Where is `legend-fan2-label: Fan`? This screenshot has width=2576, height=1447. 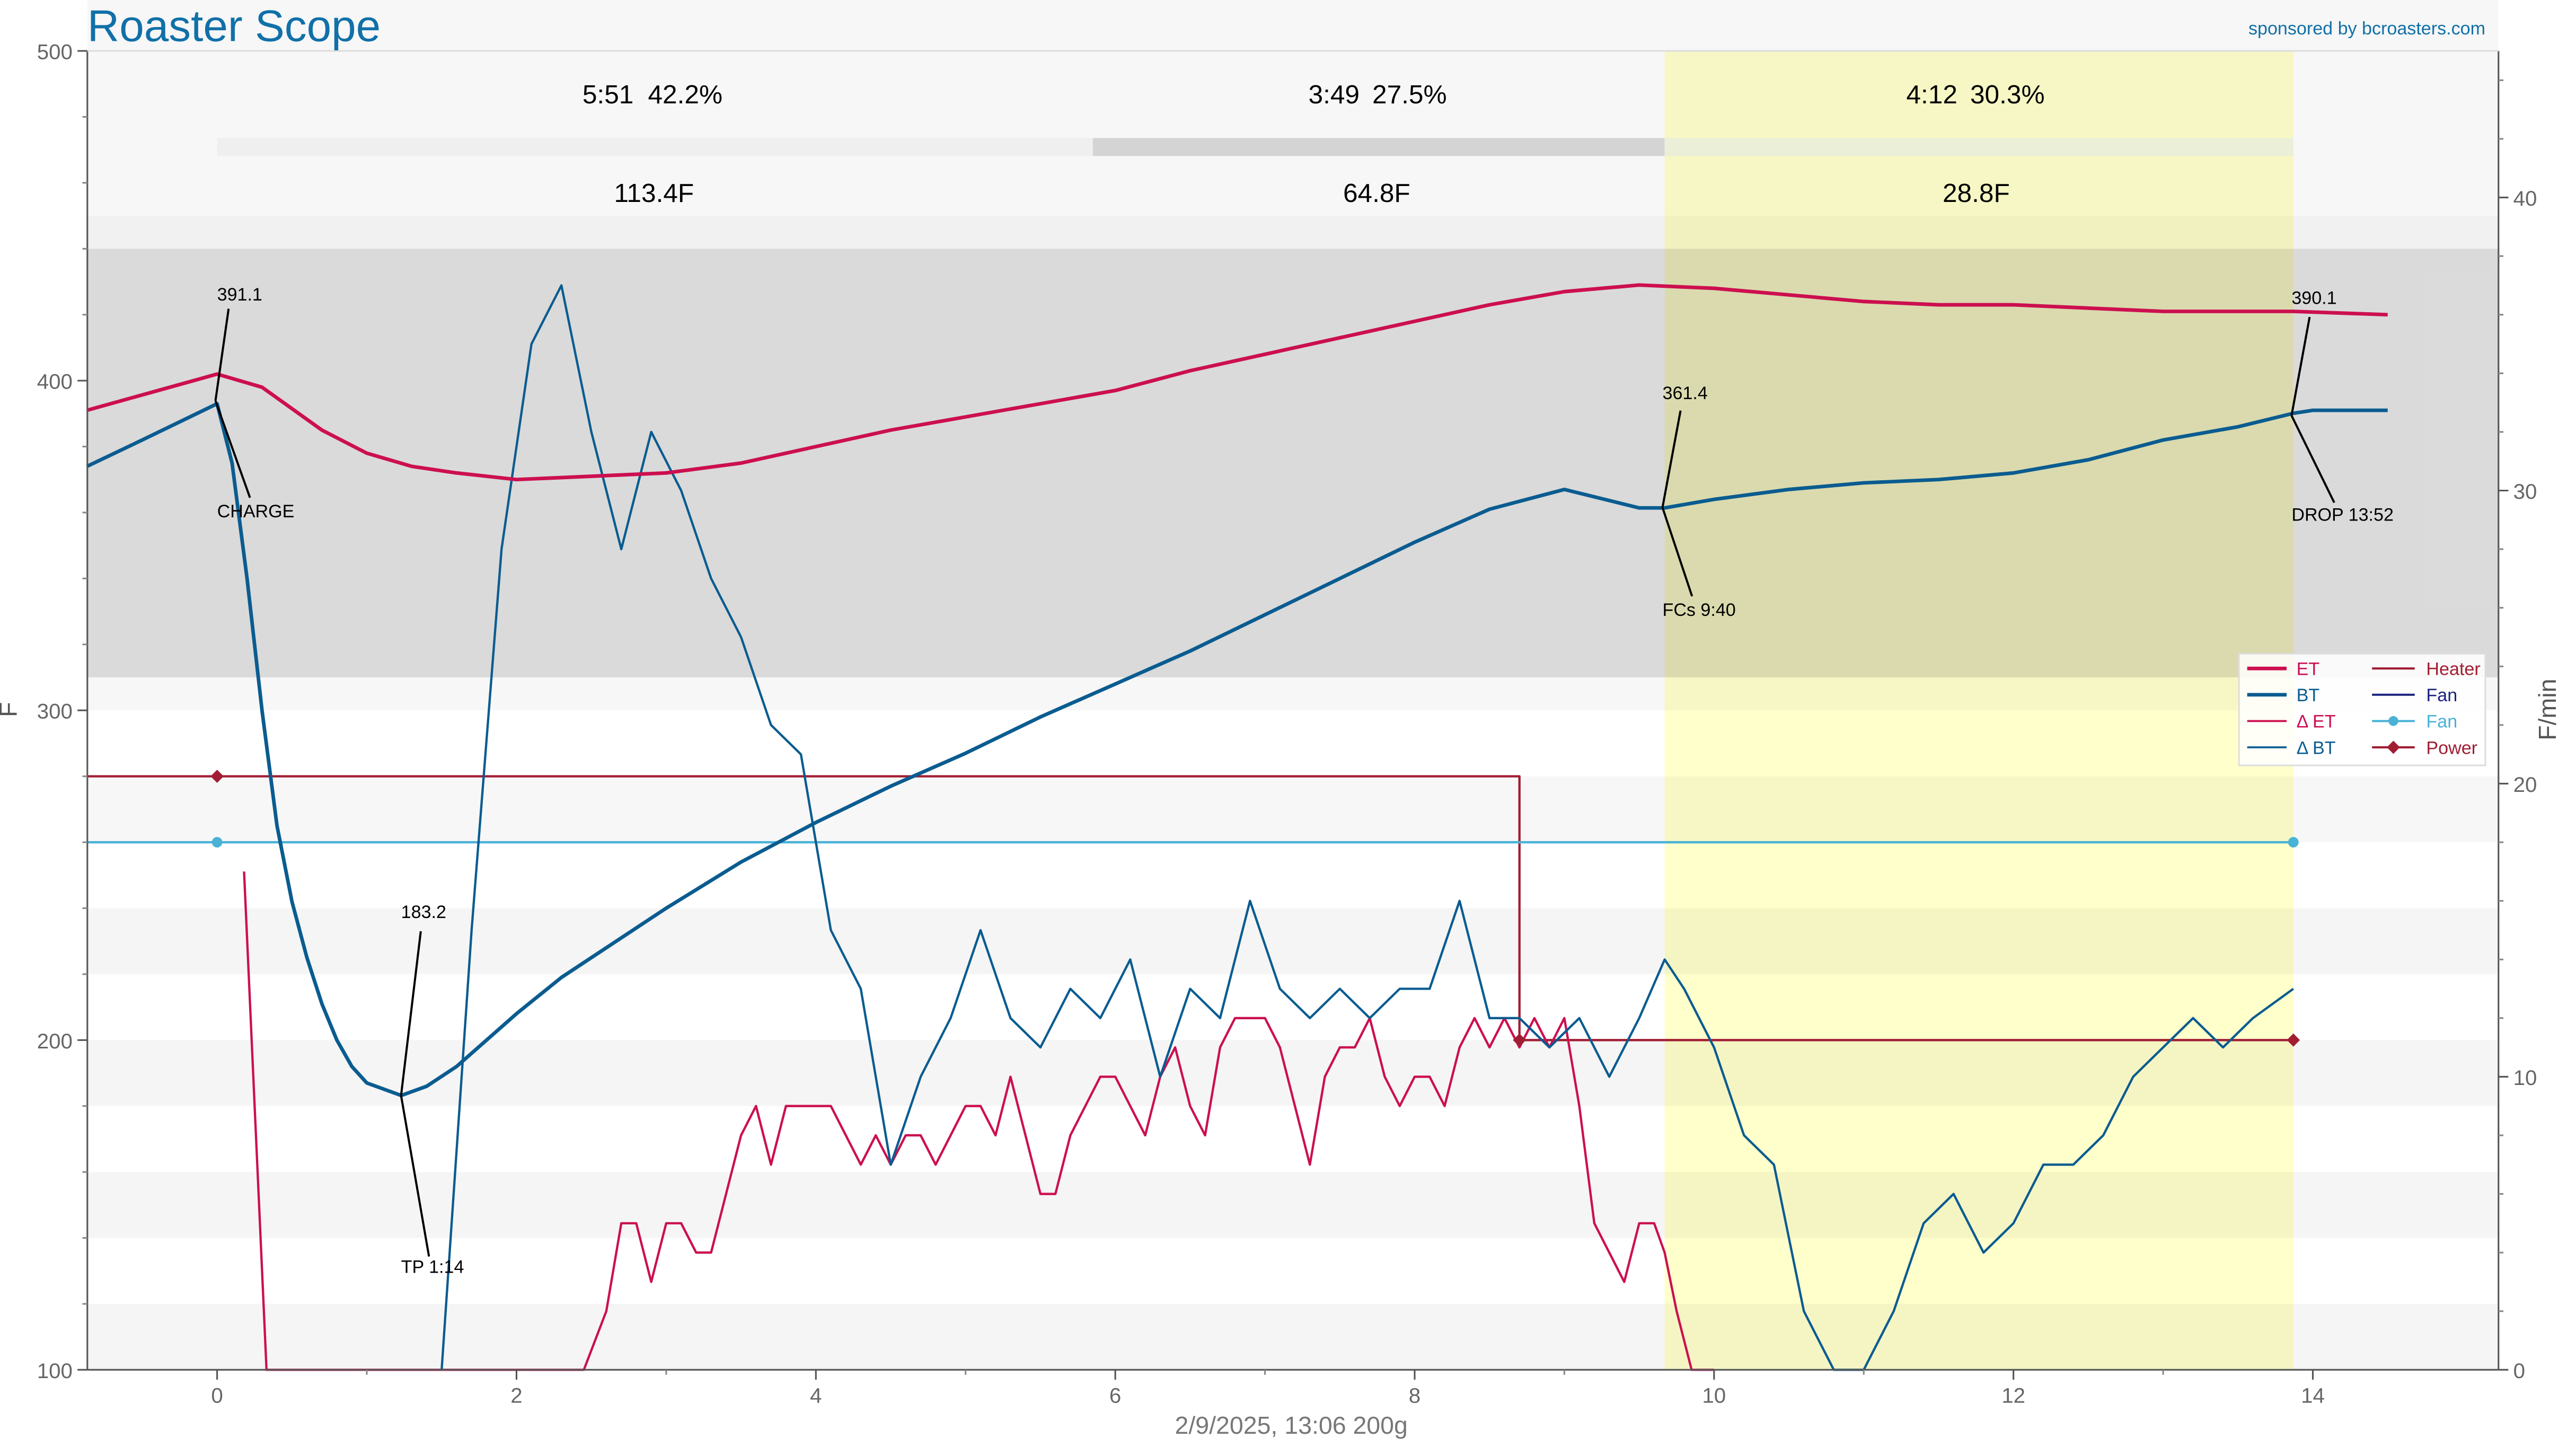
legend-fan2-label: Fan is located at coordinates (2441, 722).